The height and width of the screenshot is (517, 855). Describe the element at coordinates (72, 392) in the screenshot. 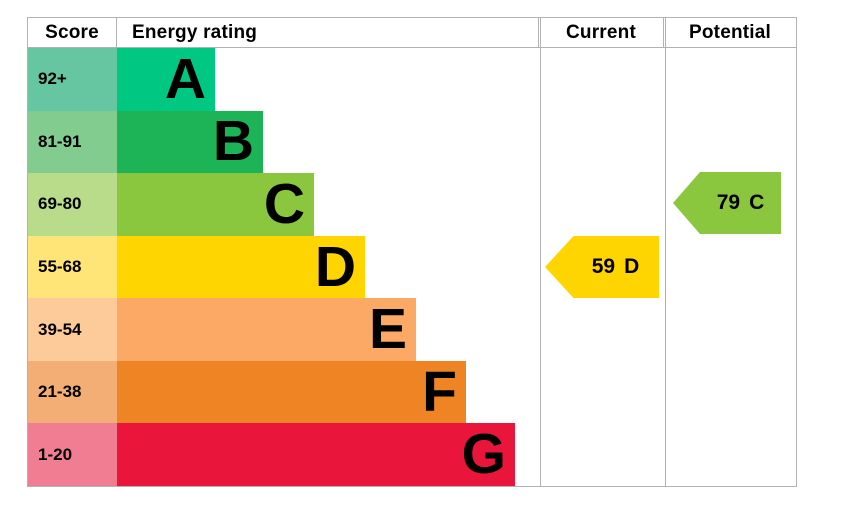

I see `score-range-f: 21-38` at that location.